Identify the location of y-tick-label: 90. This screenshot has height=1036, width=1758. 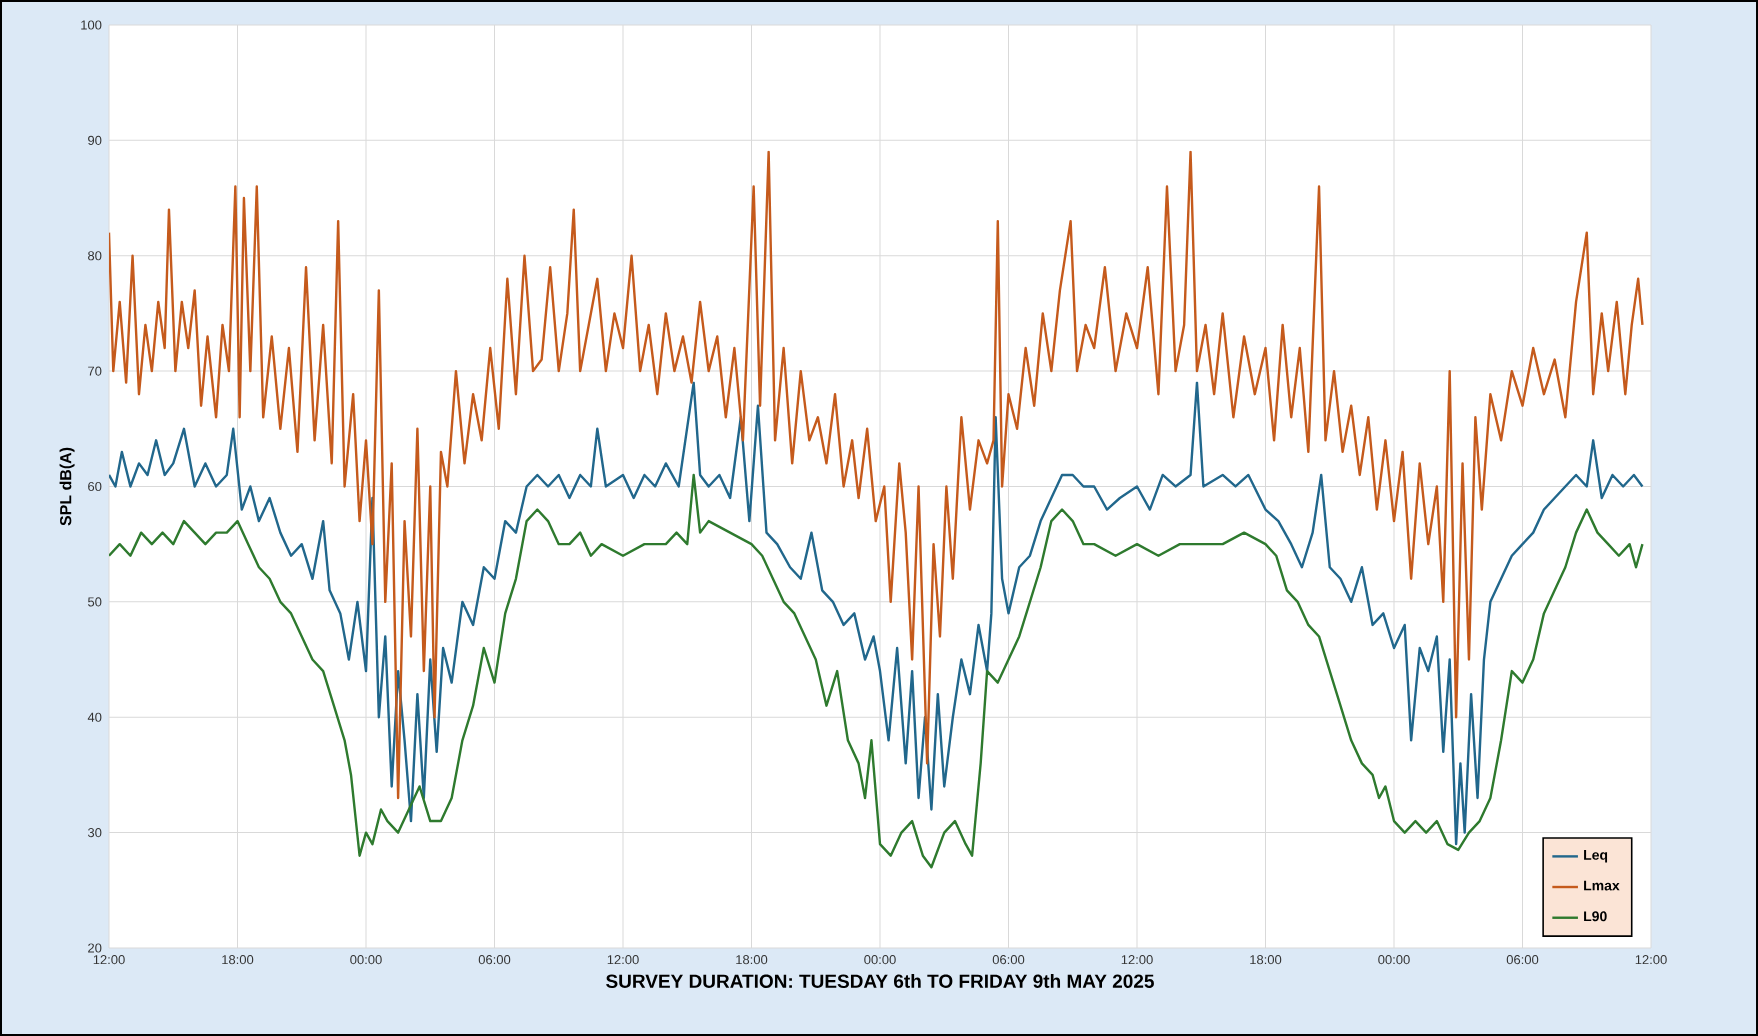
(95, 140).